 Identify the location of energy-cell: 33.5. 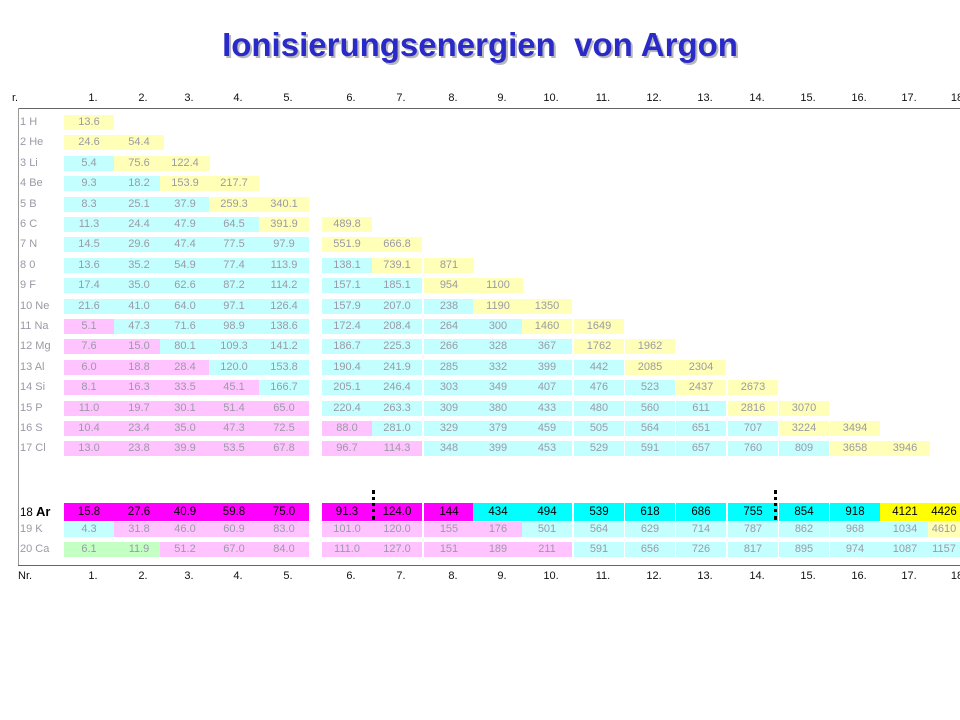
(185, 388).